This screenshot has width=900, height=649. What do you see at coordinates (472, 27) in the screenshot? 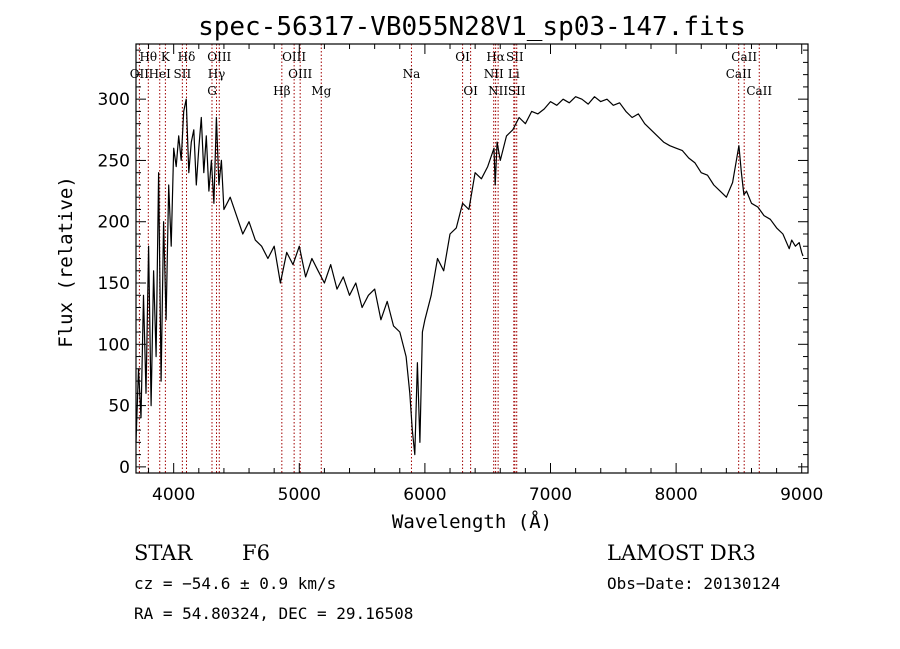
I see `chart-title: spec-56317-VB055N28V1_sp03-147.fits` at bounding box center [472, 27].